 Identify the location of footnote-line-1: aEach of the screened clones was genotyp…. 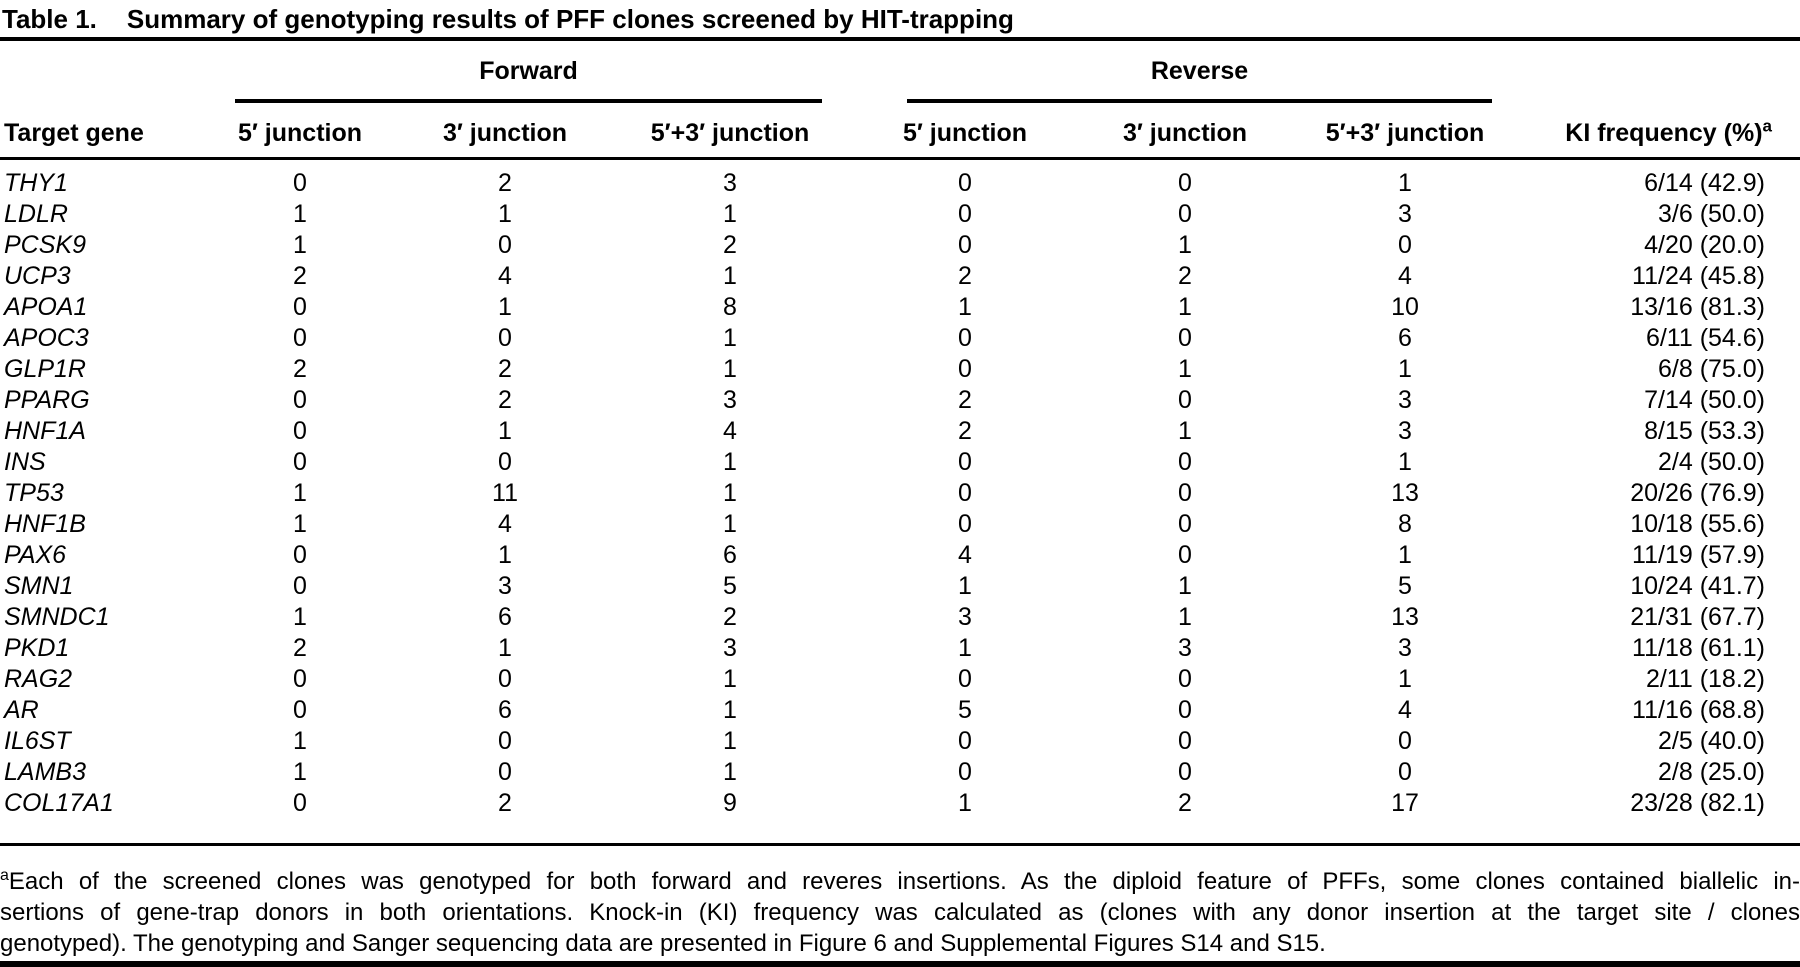
(900, 881).